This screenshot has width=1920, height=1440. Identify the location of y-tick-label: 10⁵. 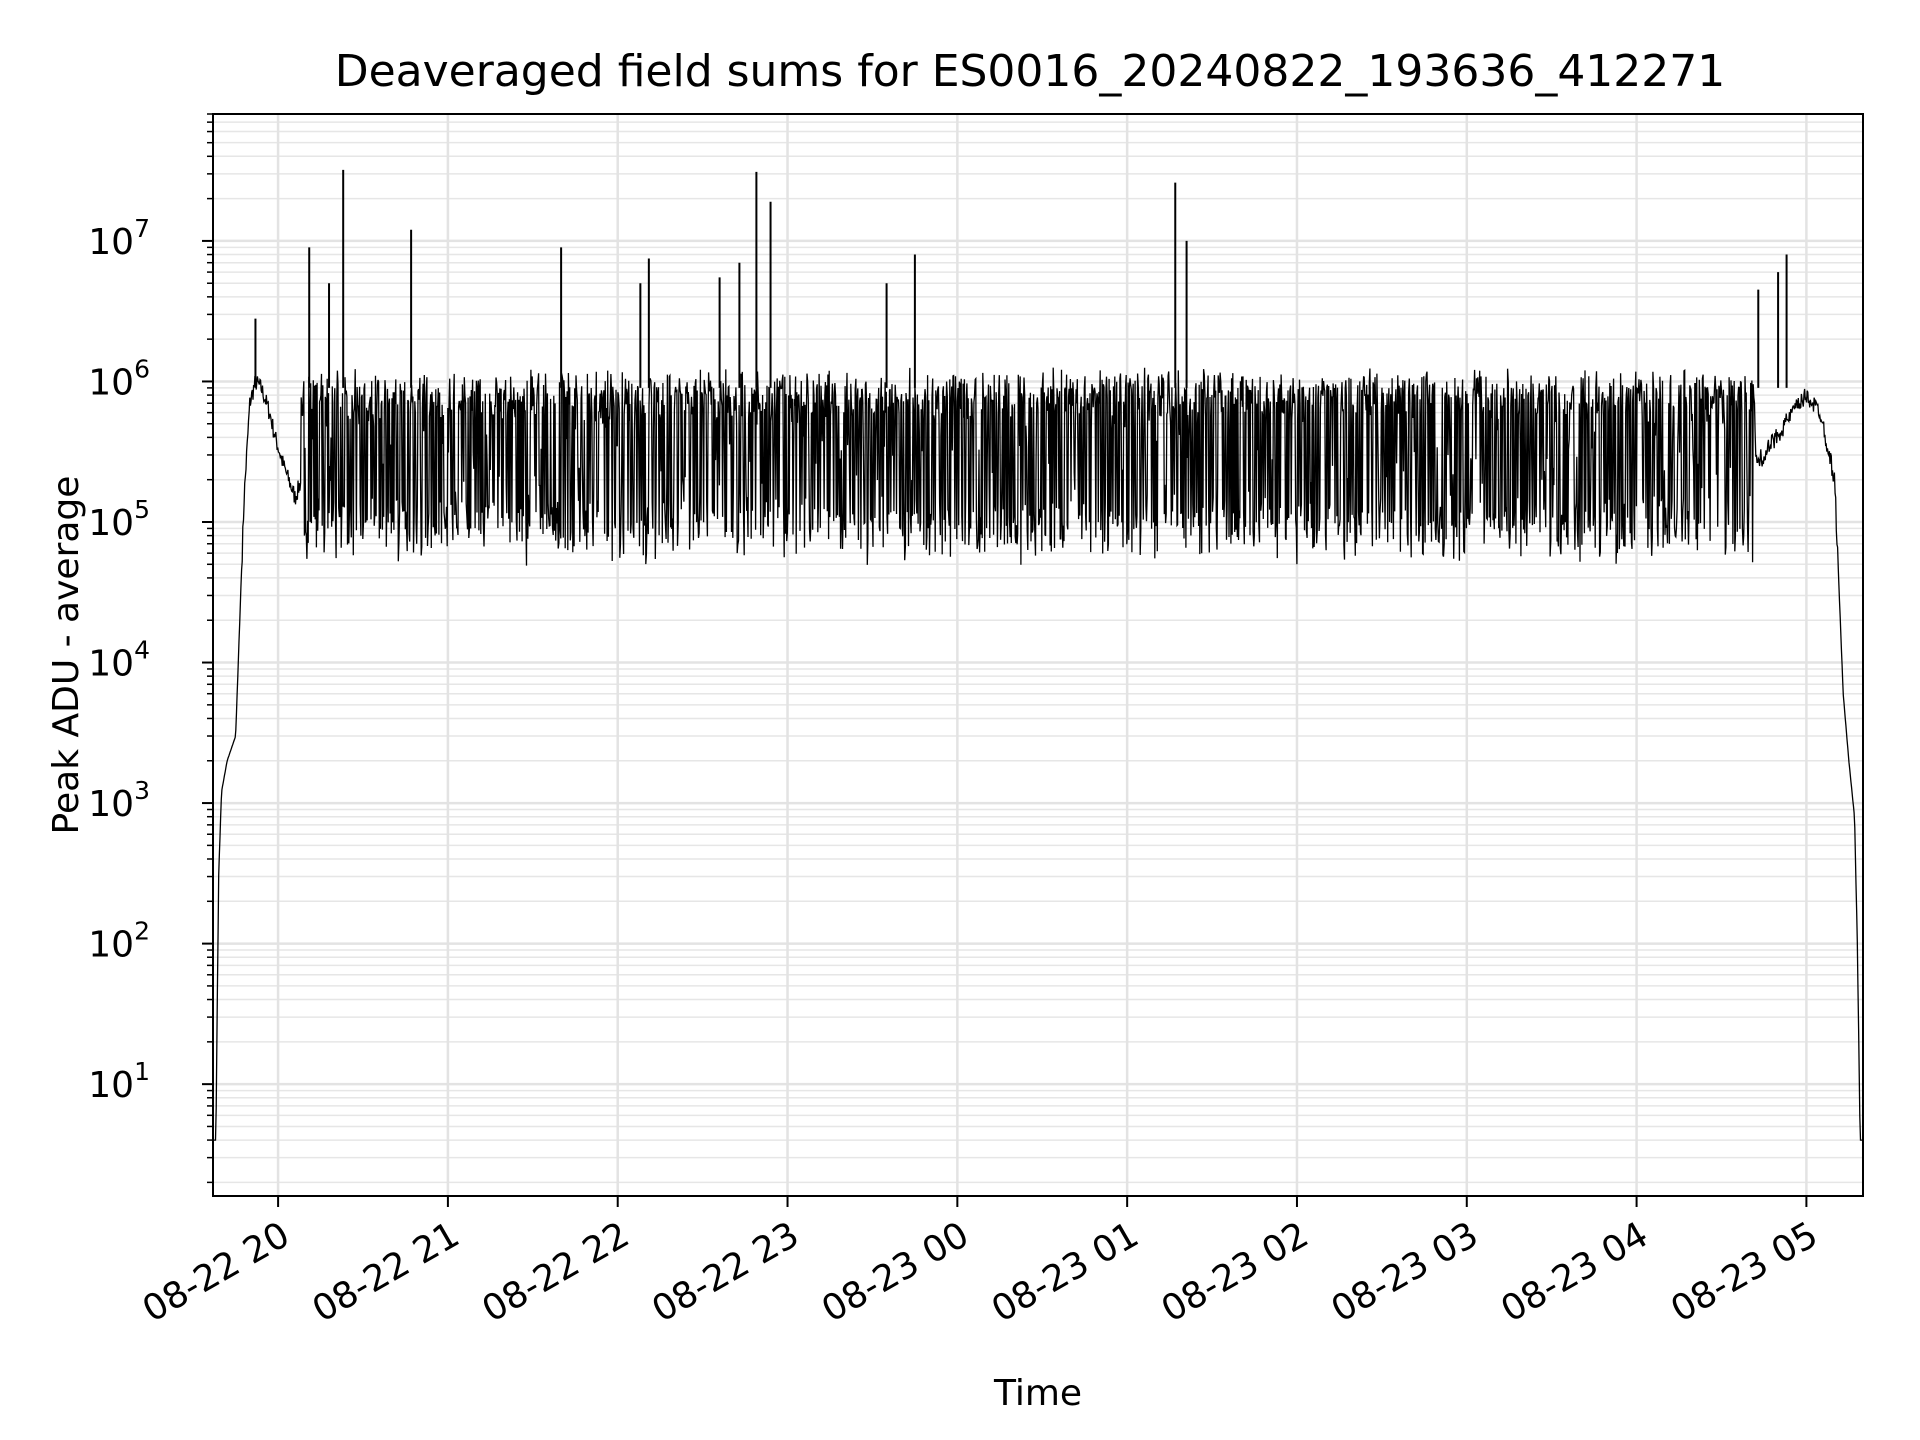
(119, 519).